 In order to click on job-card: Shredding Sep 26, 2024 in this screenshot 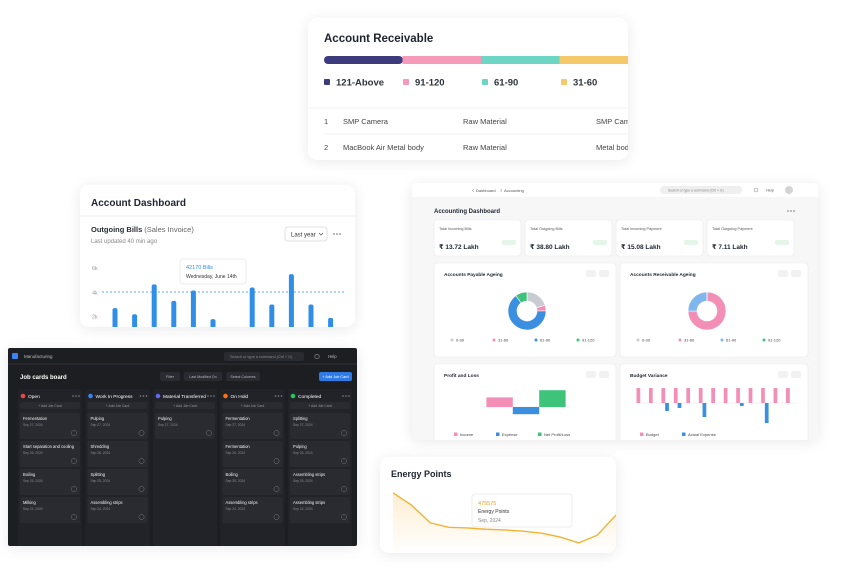, I will do `click(117, 454)`.